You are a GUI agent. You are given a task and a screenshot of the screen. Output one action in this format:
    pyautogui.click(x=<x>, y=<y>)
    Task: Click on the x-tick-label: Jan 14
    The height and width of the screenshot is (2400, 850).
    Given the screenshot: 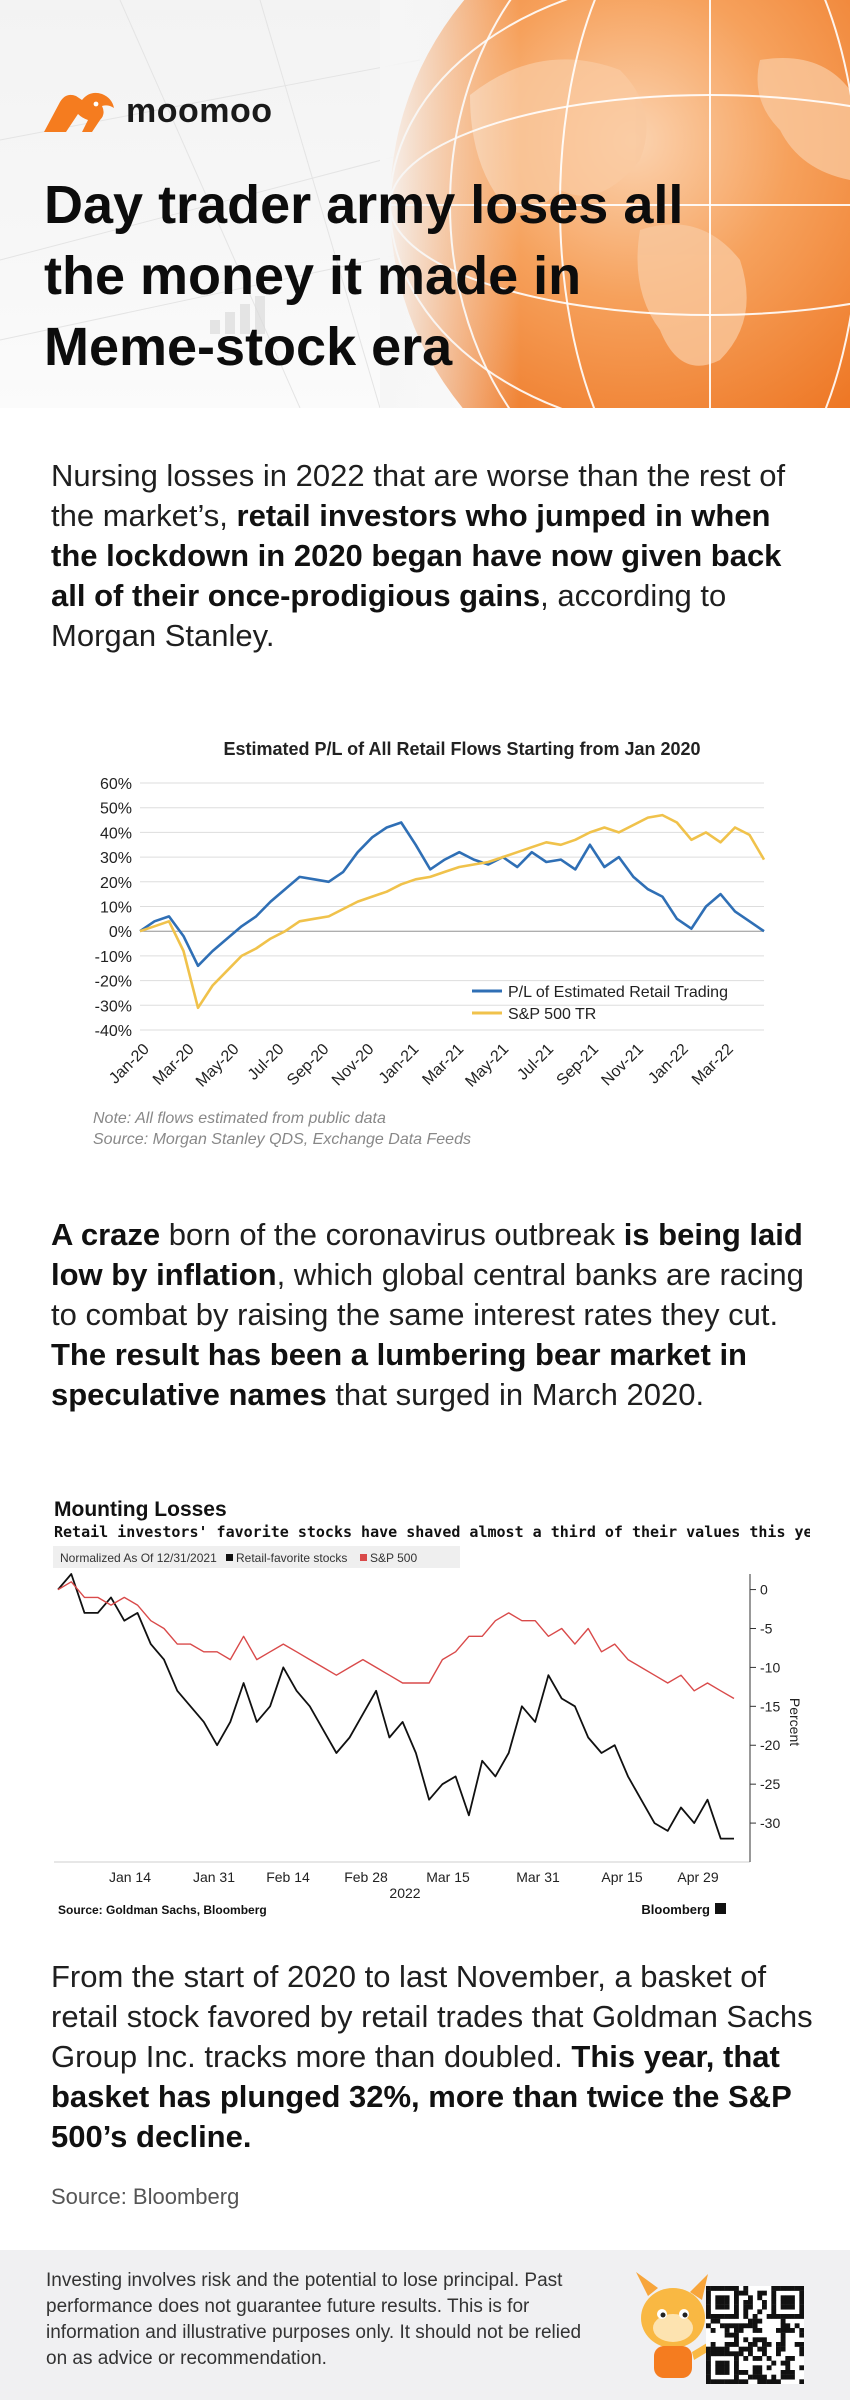 What is the action you would take?
    pyautogui.click(x=130, y=1877)
    